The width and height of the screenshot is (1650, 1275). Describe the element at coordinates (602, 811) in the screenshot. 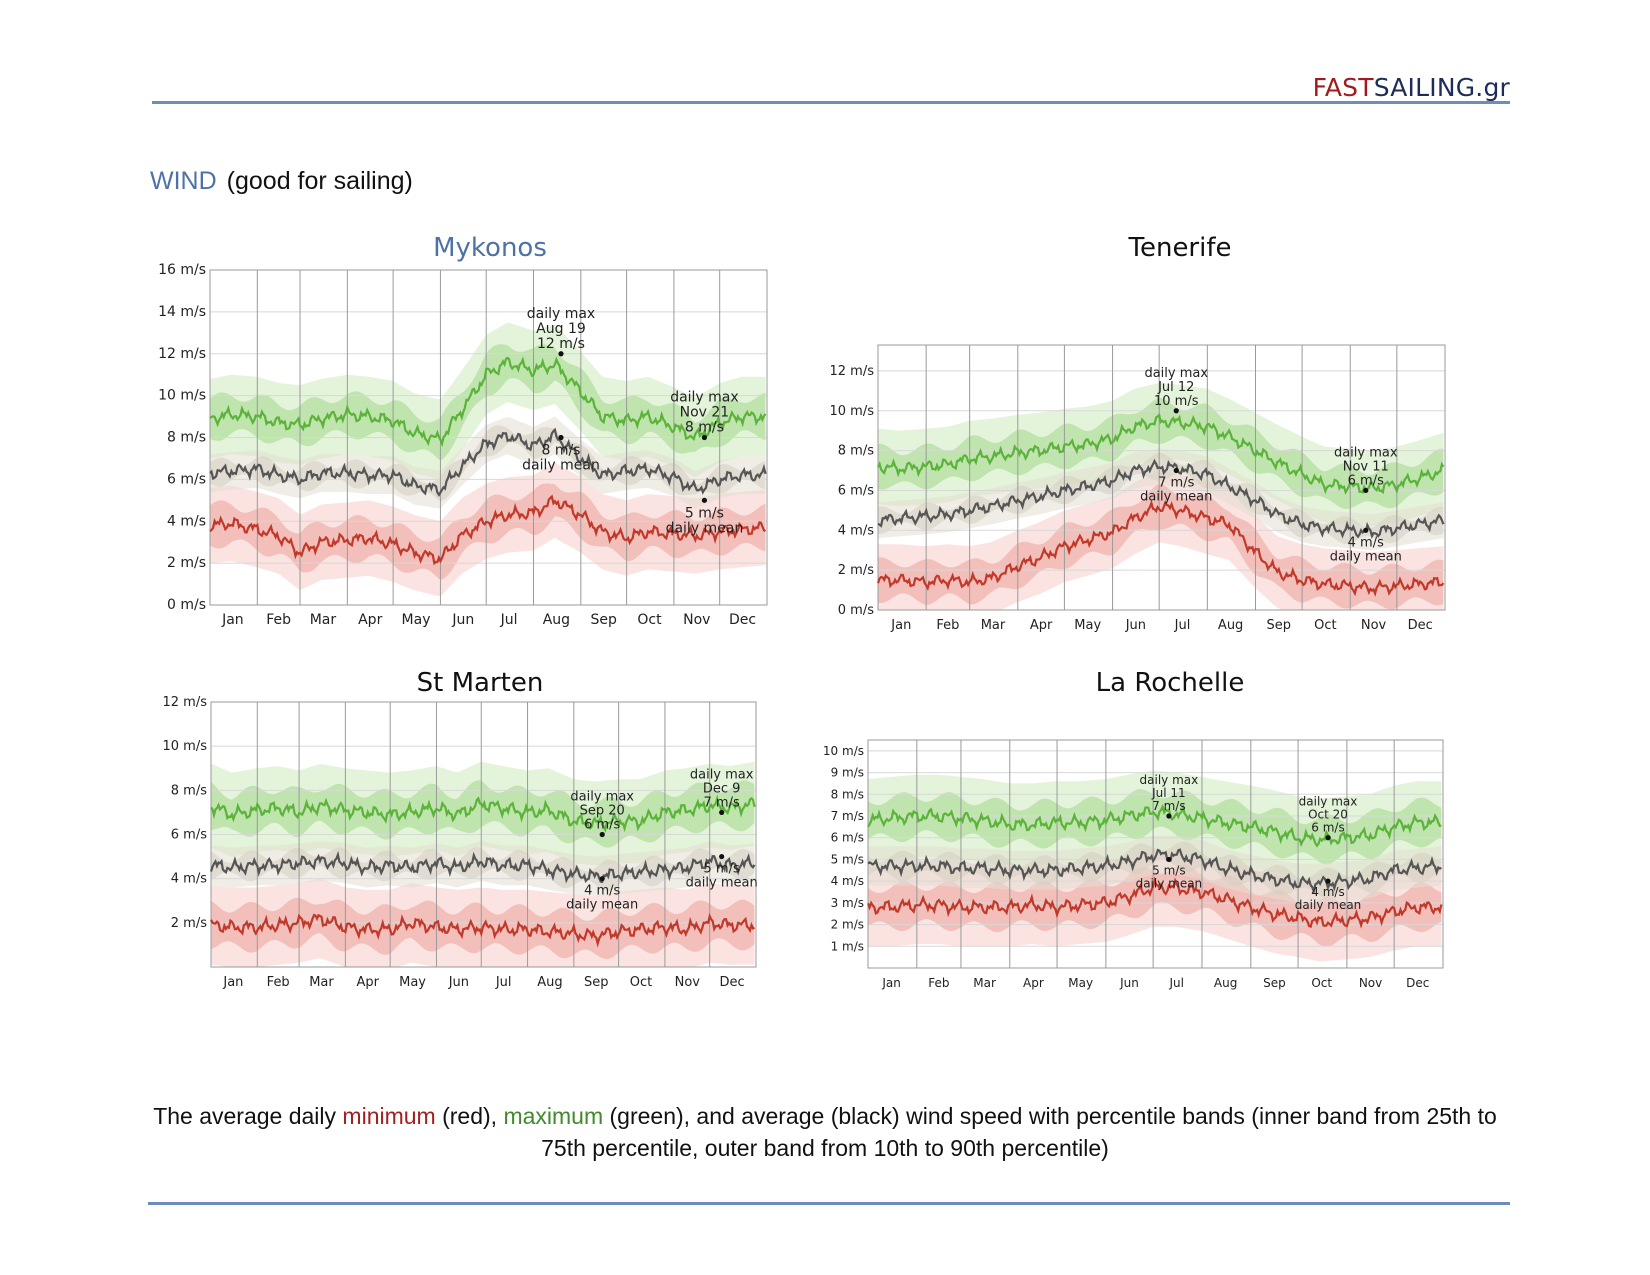

I see `annotation-label: Sep 20` at that location.